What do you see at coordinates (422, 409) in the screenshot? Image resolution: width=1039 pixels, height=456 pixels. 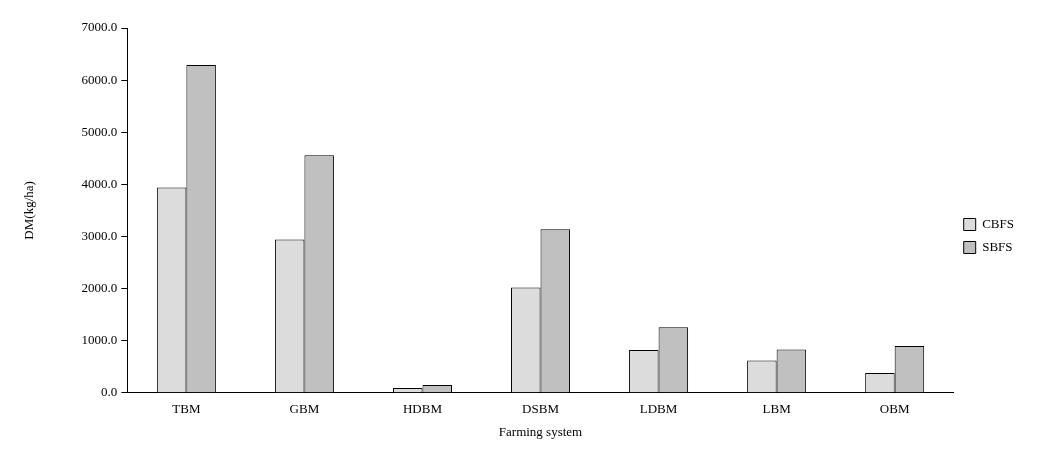 I see `x-tick-label: HDBM` at bounding box center [422, 409].